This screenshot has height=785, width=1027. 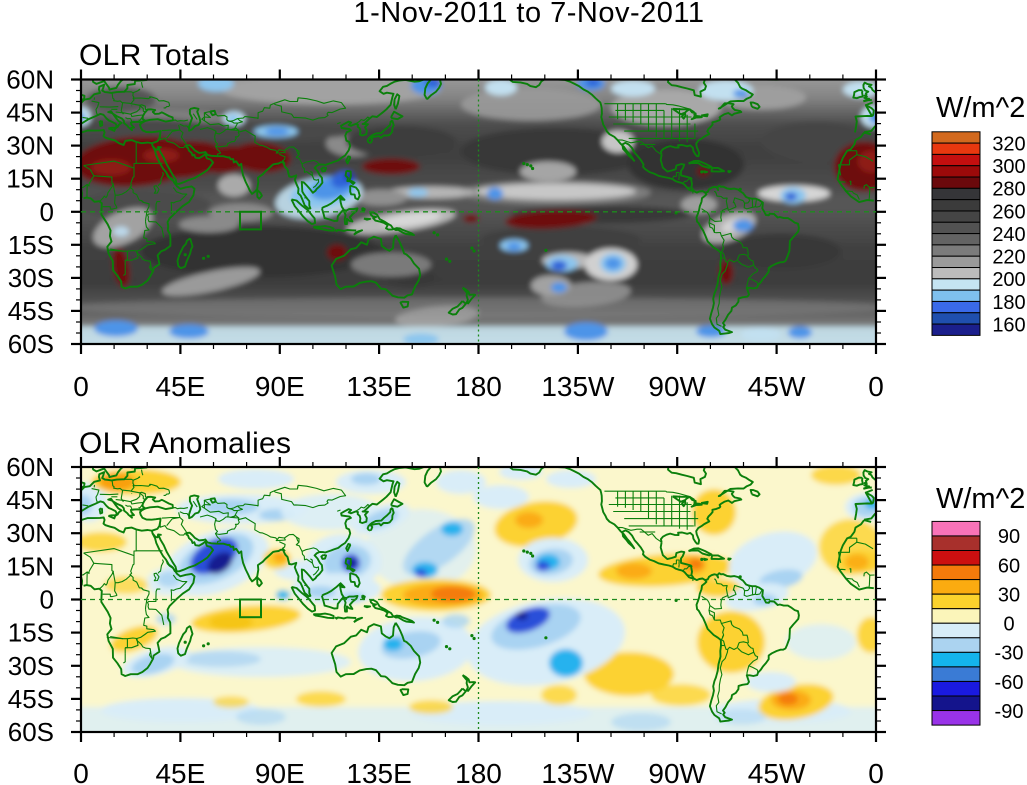 I want to click on svg-text: -60, so click(x=1009, y=683).